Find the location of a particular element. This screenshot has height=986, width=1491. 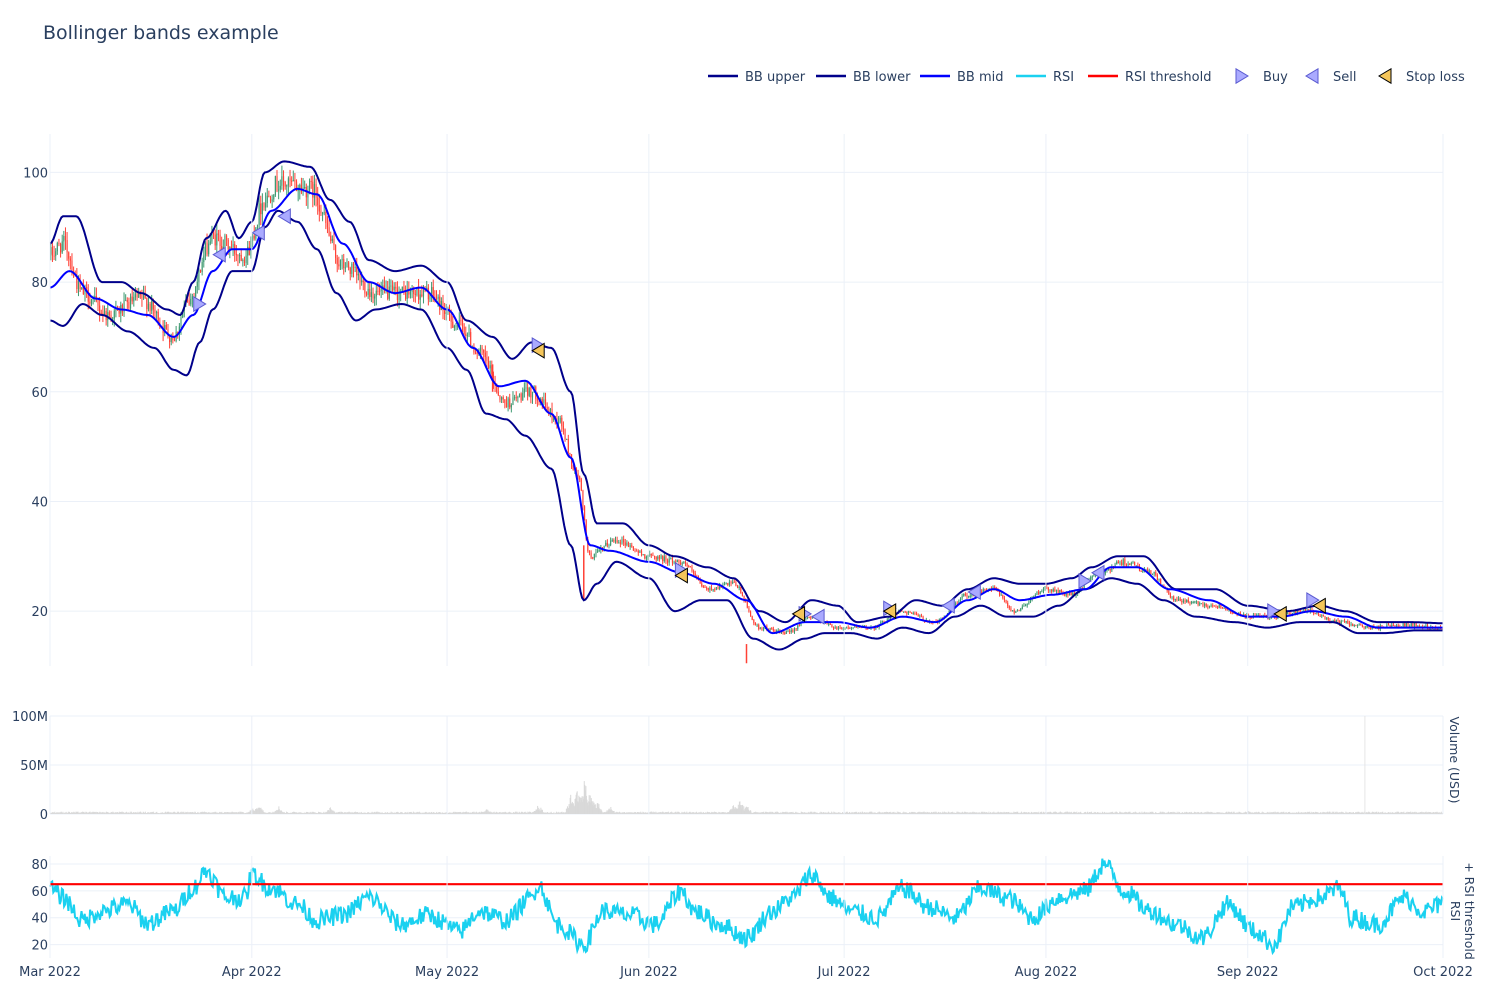

legend-item-rsi-threshold: RSI threshold is located at coordinates (1149, 77).